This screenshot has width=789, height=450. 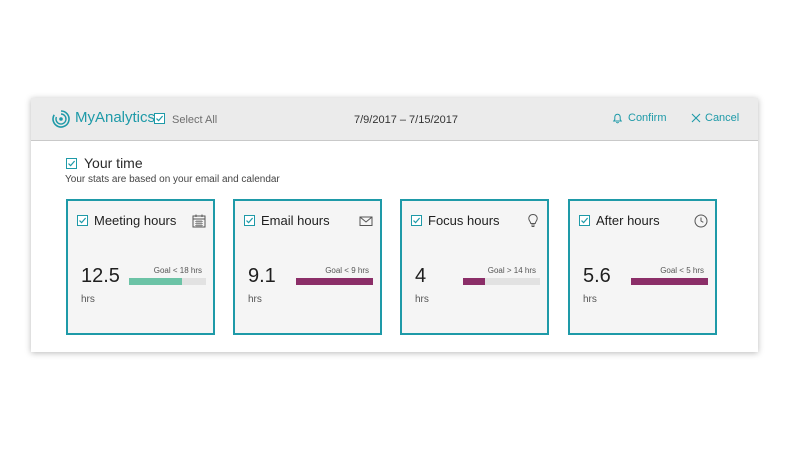 I want to click on after-hours-card: After hours 5.6 hrs Goal < 5 hrs, so click(x=642, y=267).